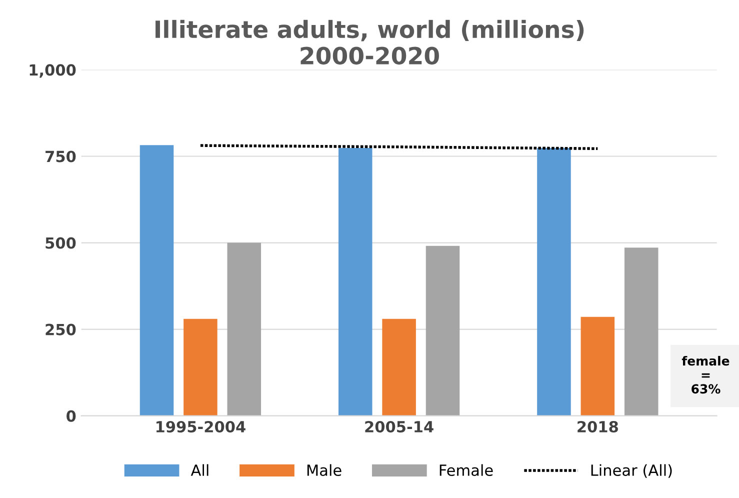  What do you see at coordinates (706, 375) in the screenshot?
I see `annotation: female = 63%` at bounding box center [706, 375].